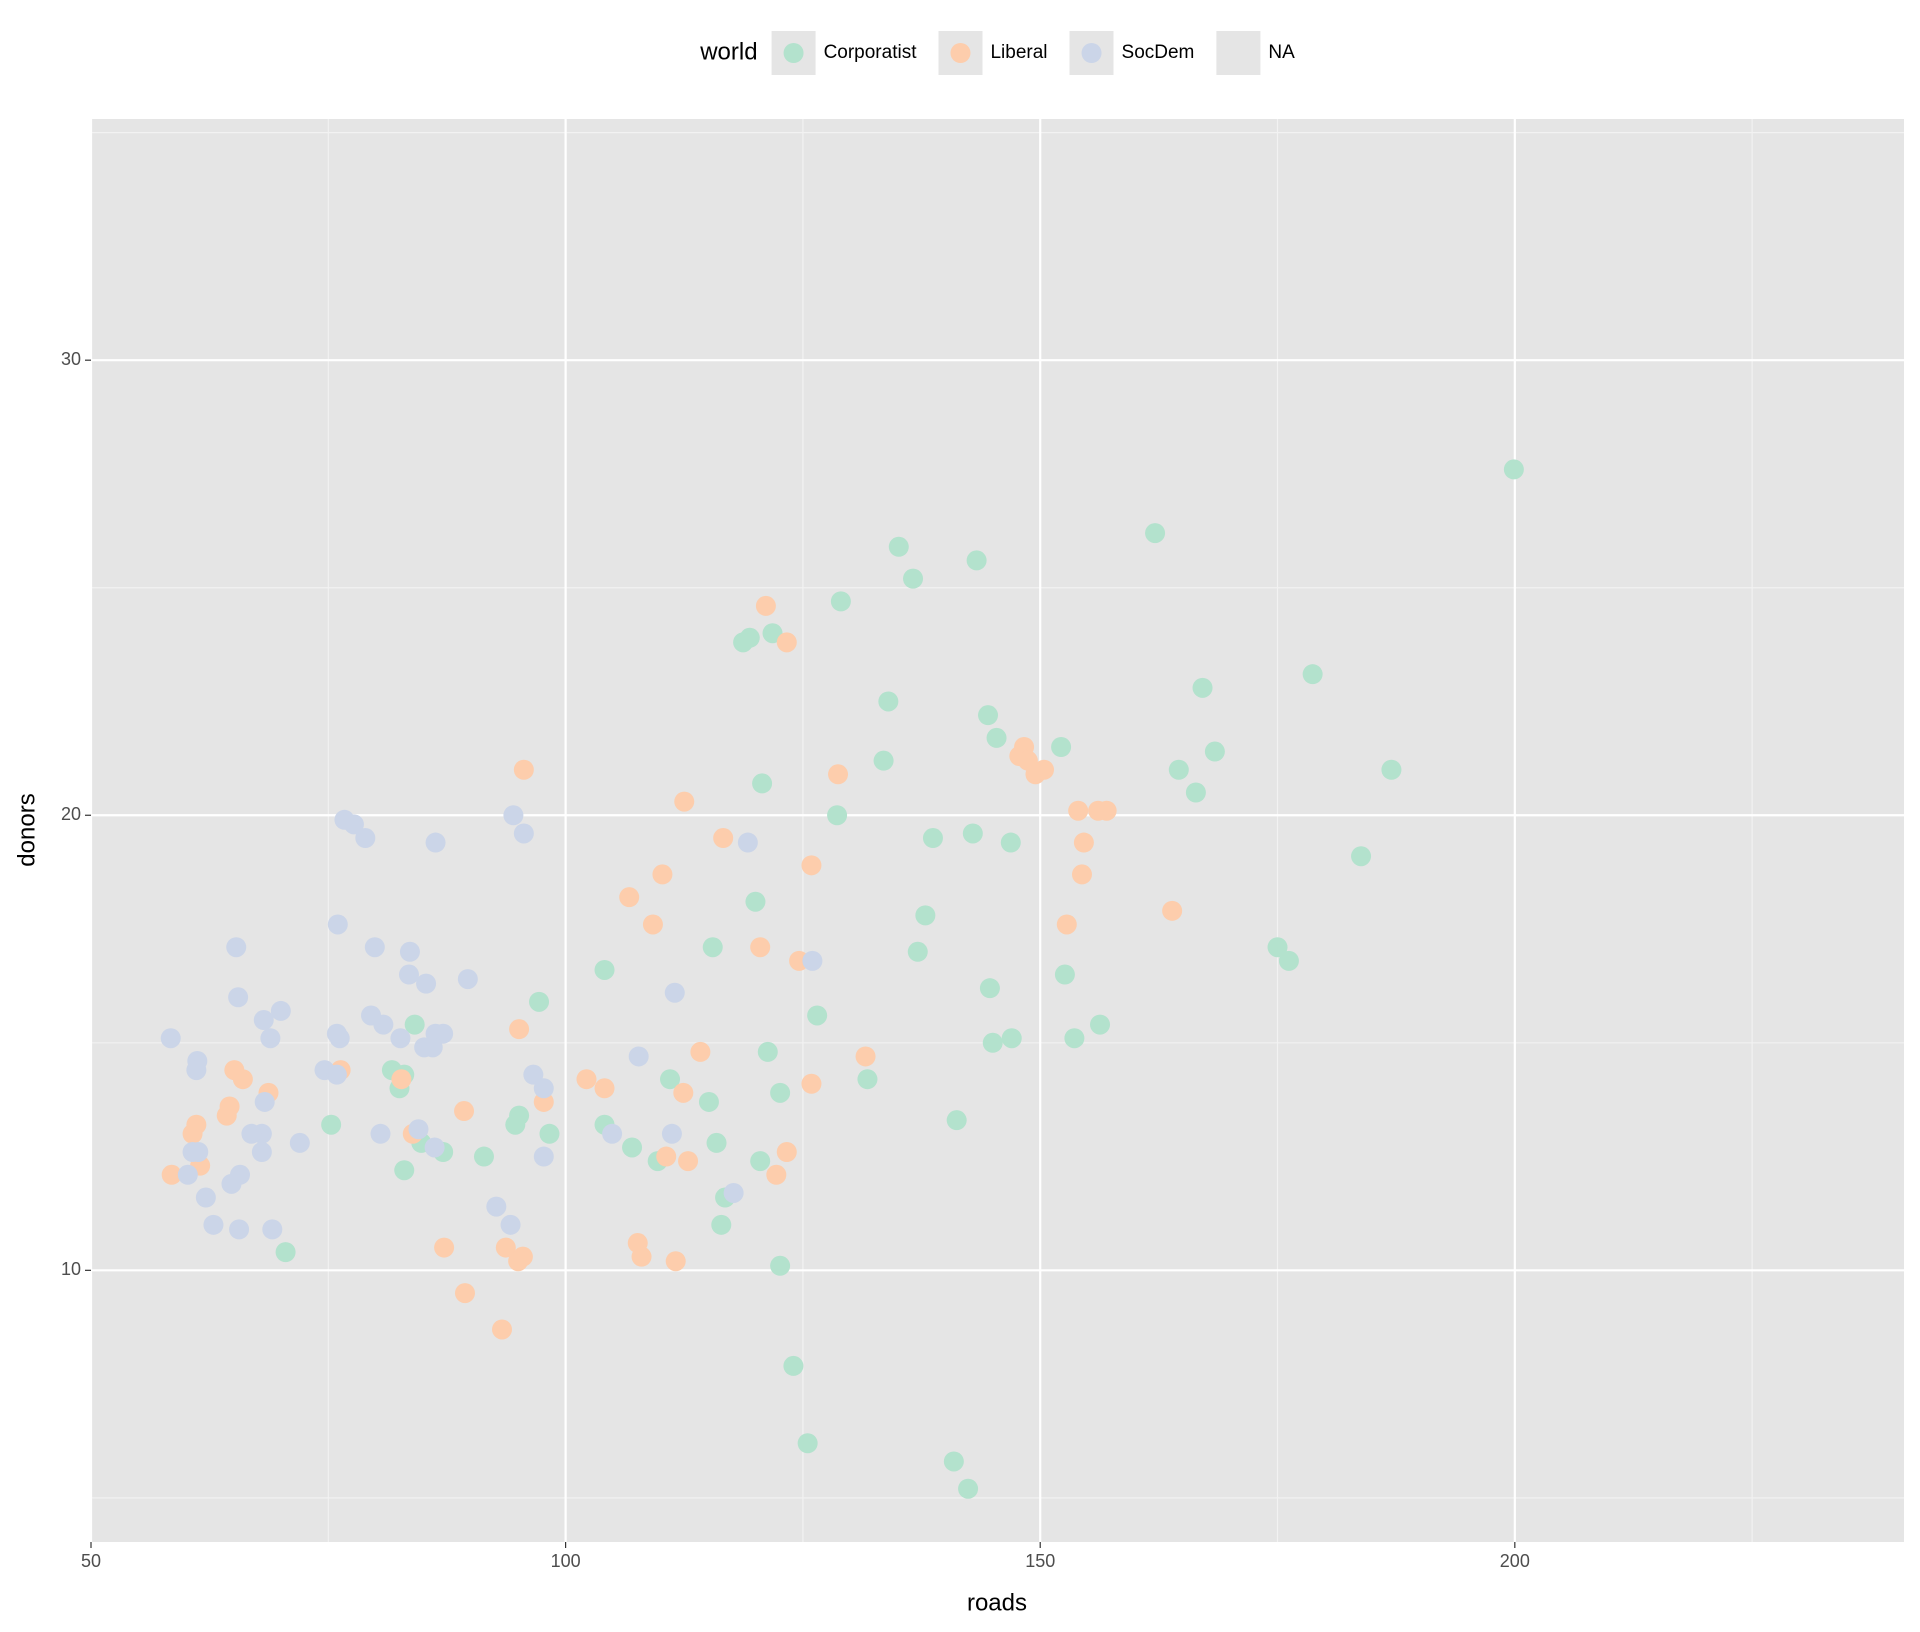  I want to click on x-axis-title: roads, so click(997, 1602).